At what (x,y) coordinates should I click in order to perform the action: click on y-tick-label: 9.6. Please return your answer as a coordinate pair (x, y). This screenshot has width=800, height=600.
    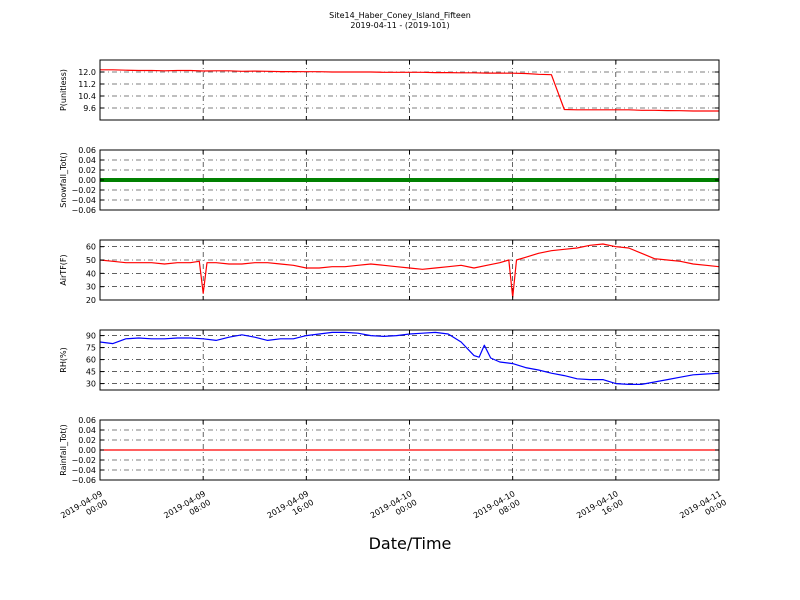
    Looking at the image, I should click on (89, 108).